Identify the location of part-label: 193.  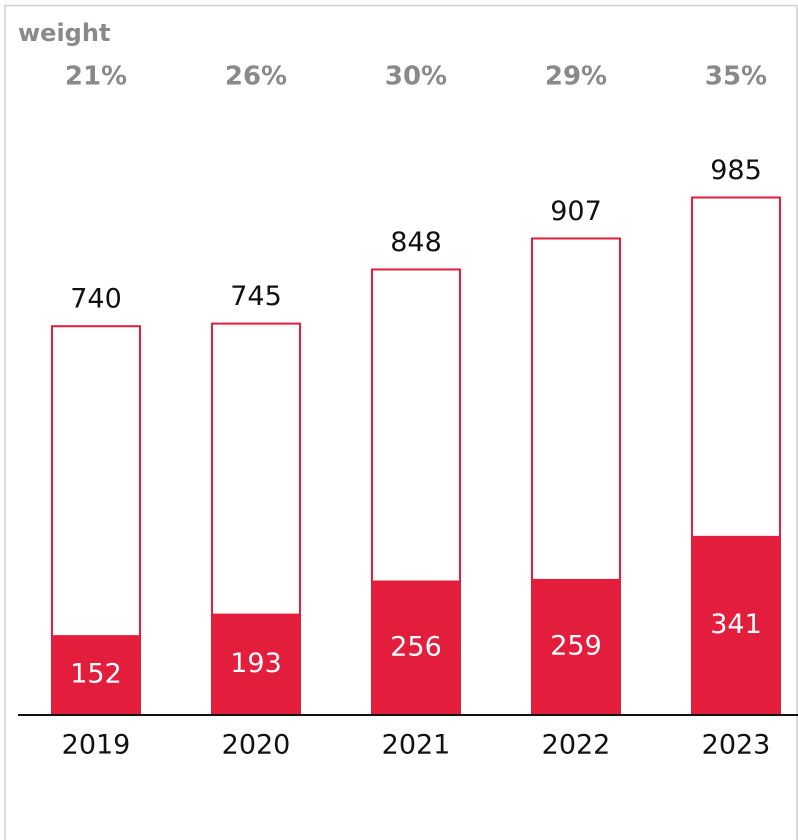
(256, 663).